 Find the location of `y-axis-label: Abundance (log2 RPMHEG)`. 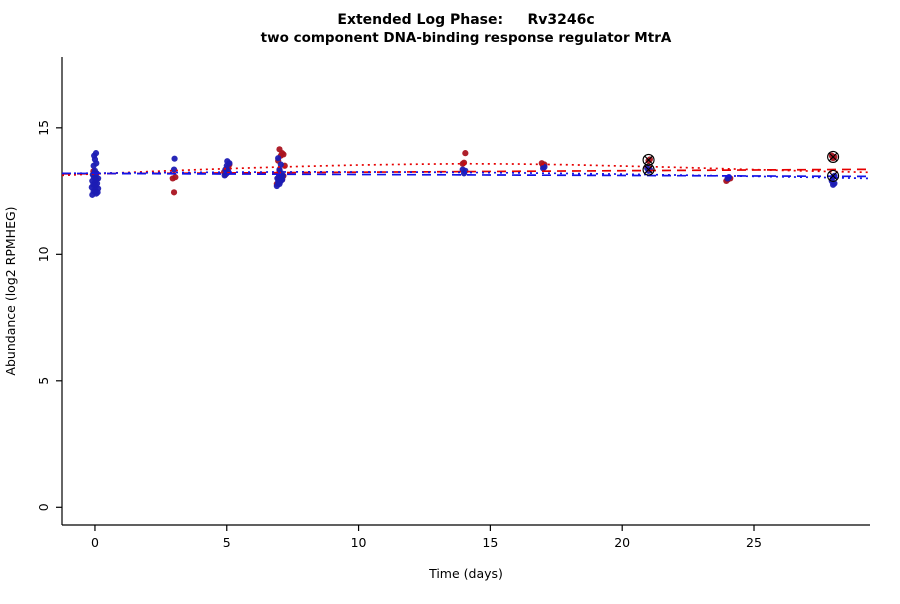

y-axis-label: Abundance (log2 RPMHEG) is located at coordinates (10, 290).